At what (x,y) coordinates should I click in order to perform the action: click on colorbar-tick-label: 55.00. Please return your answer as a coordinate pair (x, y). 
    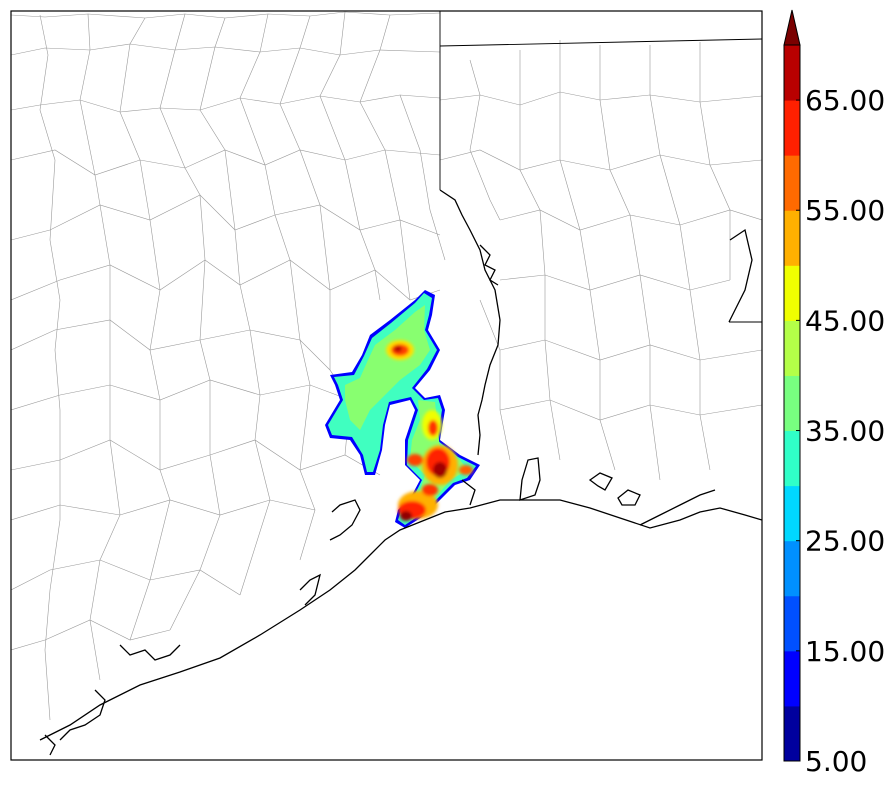
    Looking at the image, I should click on (845, 210).